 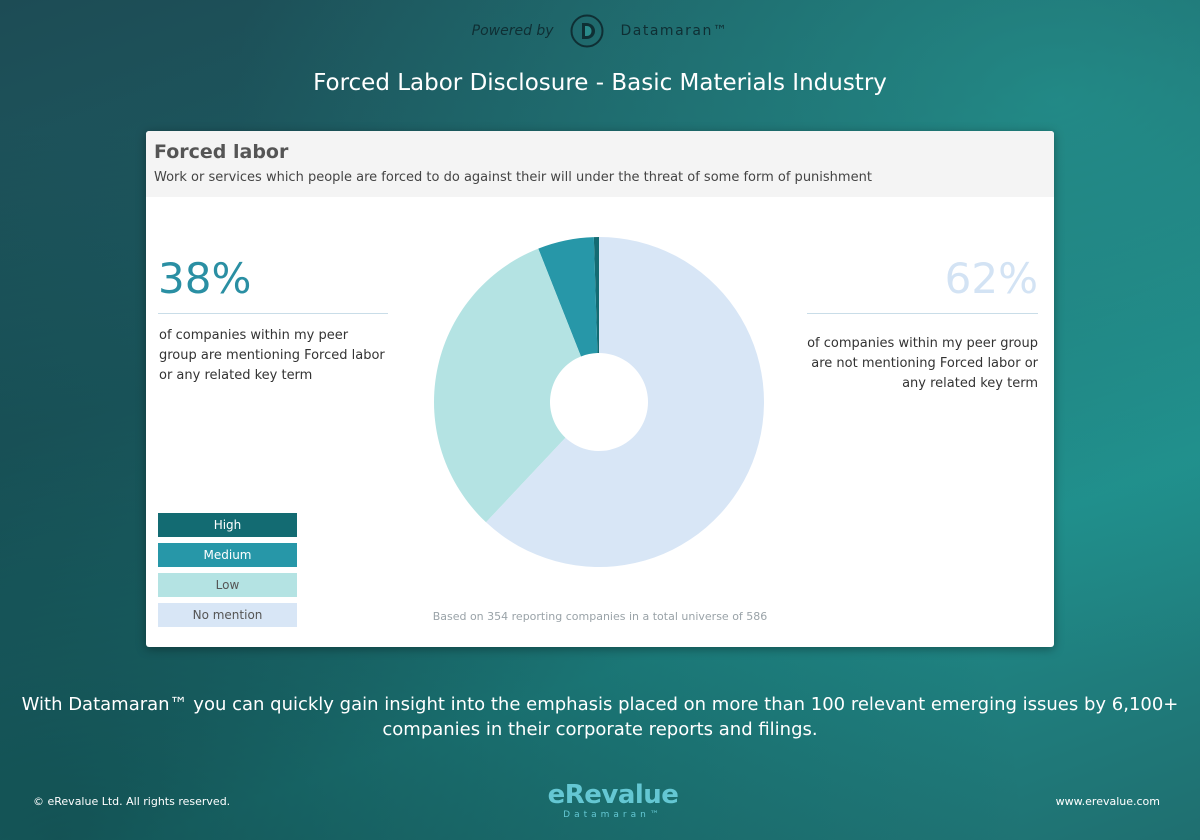 What do you see at coordinates (227, 615) in the screenshot?
I see `legend-item-no-mention: No mention` at bounding box center [227, 615].